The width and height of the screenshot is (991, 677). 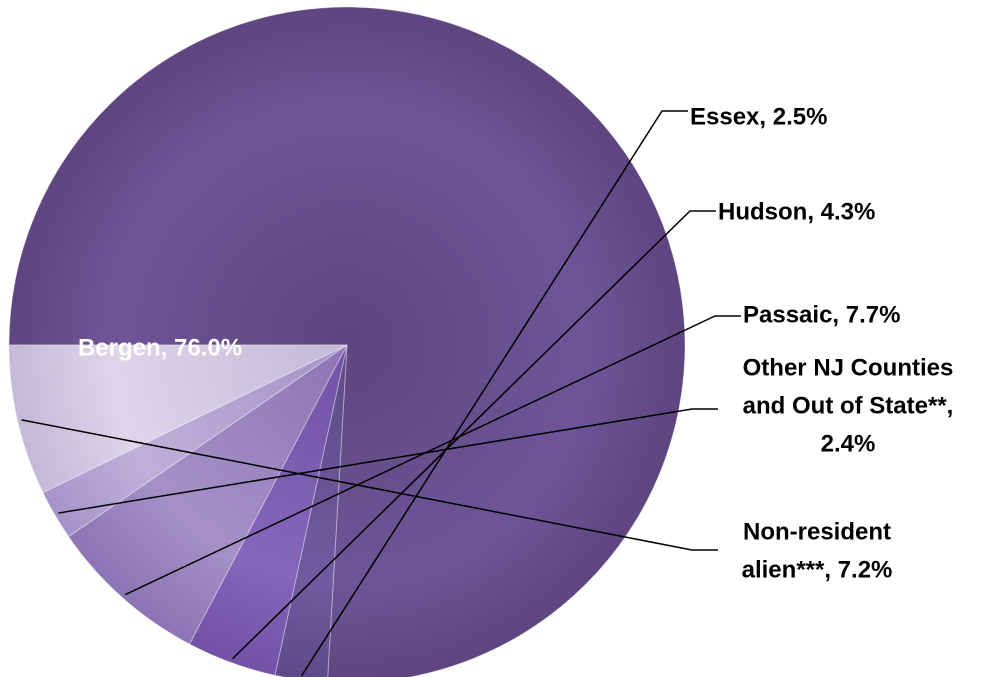 What do you see at coordinates (268, 510) in the screenshot?
I see `pie-slice-hudson` at bounding box center [268, 510].